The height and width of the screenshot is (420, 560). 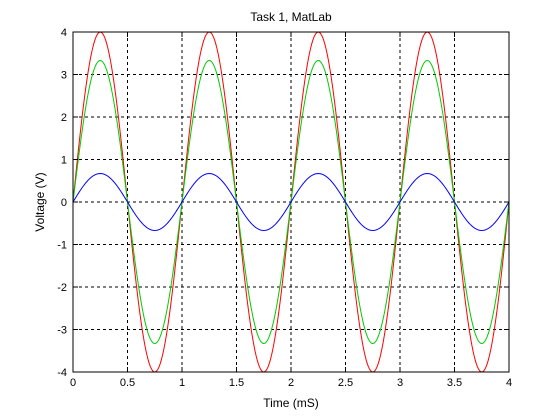 What do you see at coordinates (62, 288) in the screenshot?
I see `y-tick-label: -2` at bounding box center [62, 288].